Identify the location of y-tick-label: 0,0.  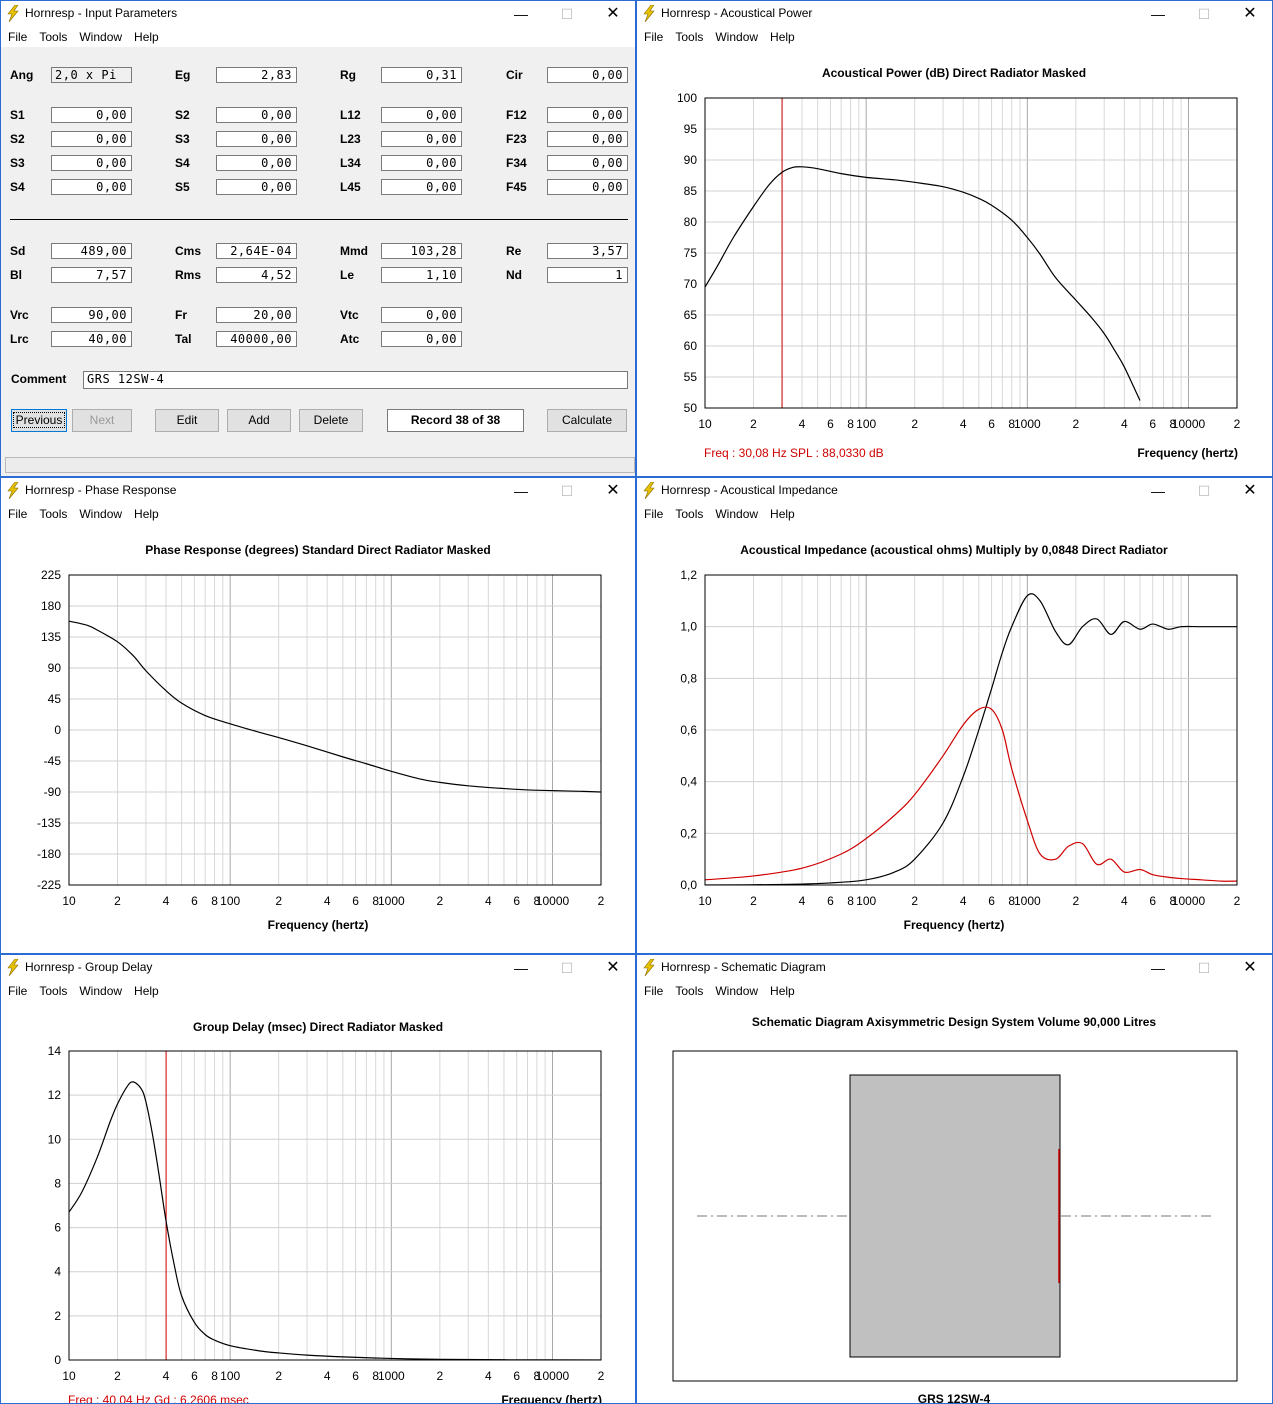
(688, 885).